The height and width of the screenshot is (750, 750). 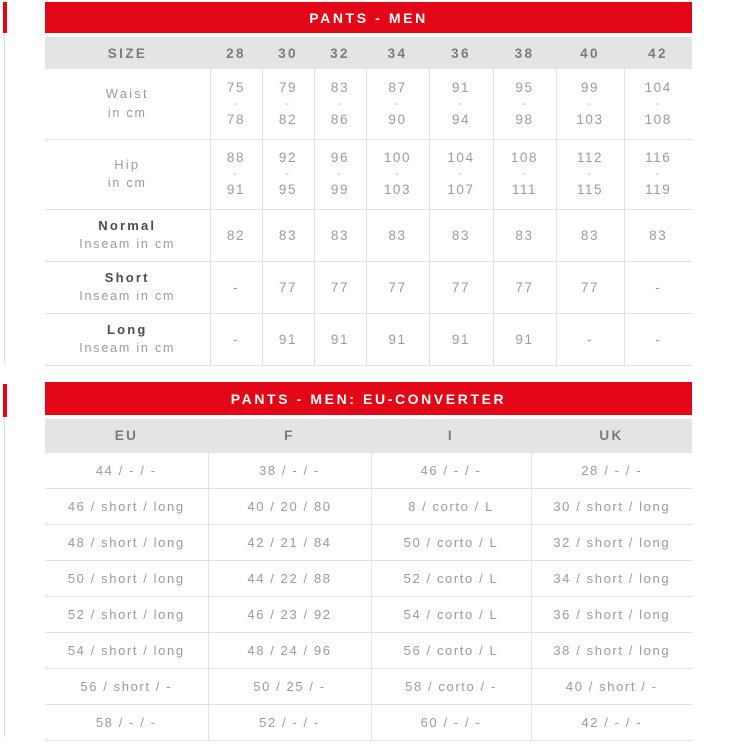 What do you see at coordinates (450, 722) in the screenshot?
I see `converter-cell: 60 / - / -` at bounding box center [450, 722].